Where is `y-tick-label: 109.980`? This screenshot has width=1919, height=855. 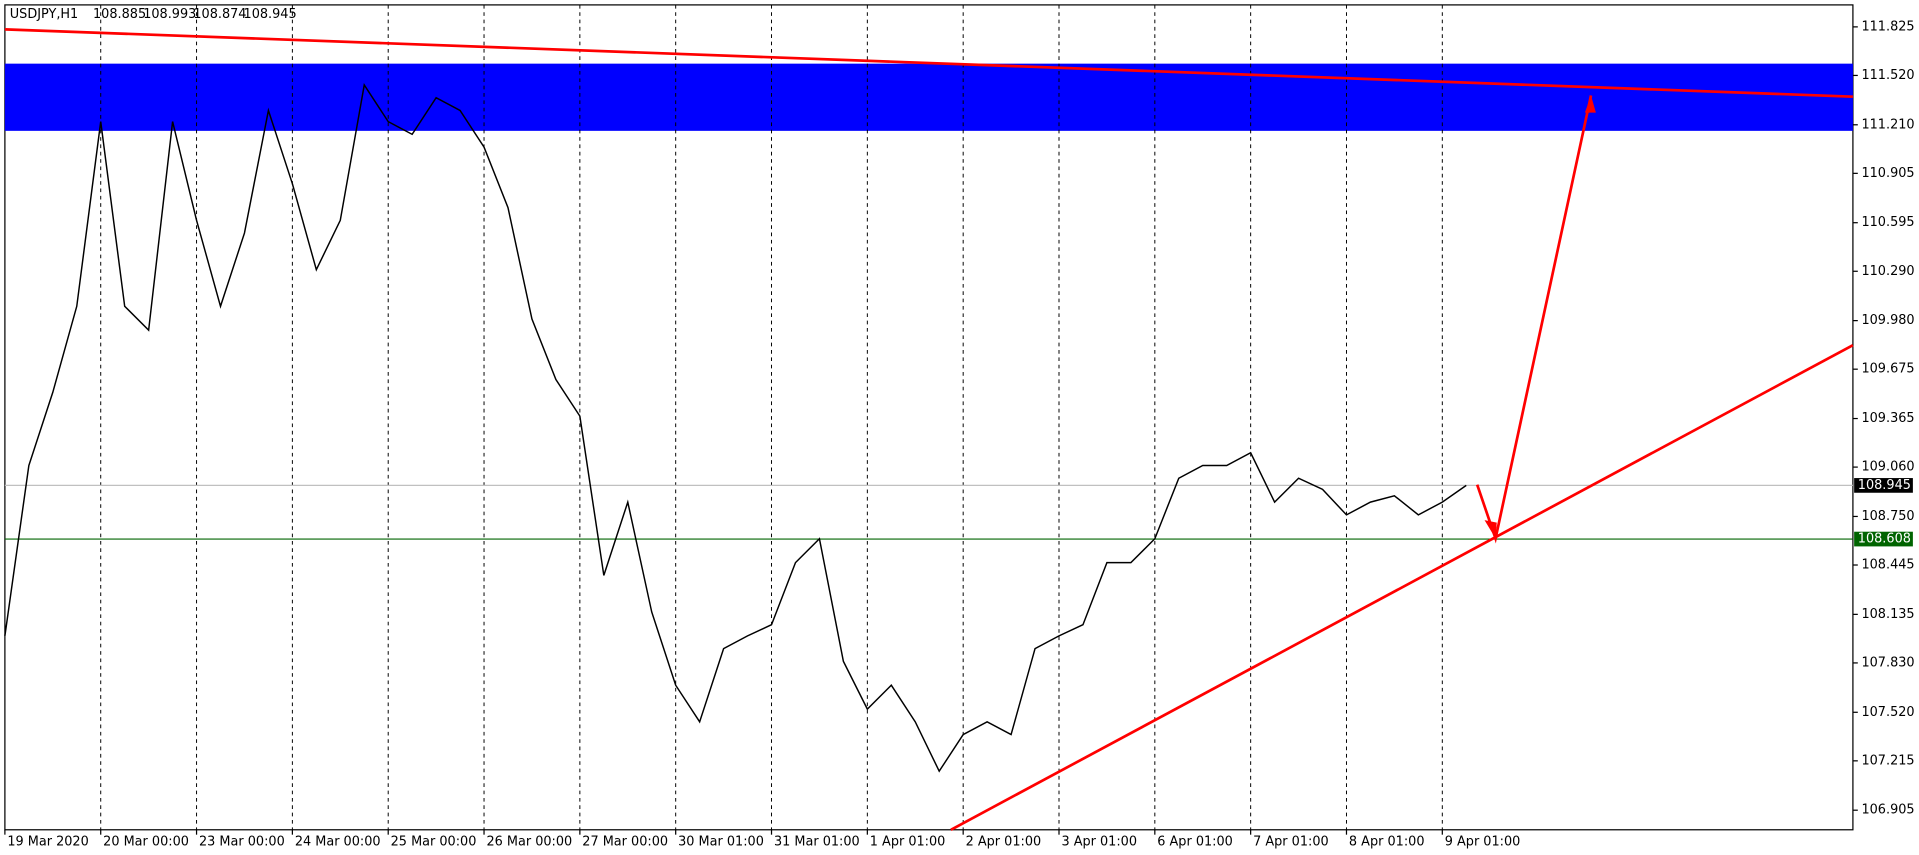
y-tick-label: 109.980 is located at coordinates (1887, 320).